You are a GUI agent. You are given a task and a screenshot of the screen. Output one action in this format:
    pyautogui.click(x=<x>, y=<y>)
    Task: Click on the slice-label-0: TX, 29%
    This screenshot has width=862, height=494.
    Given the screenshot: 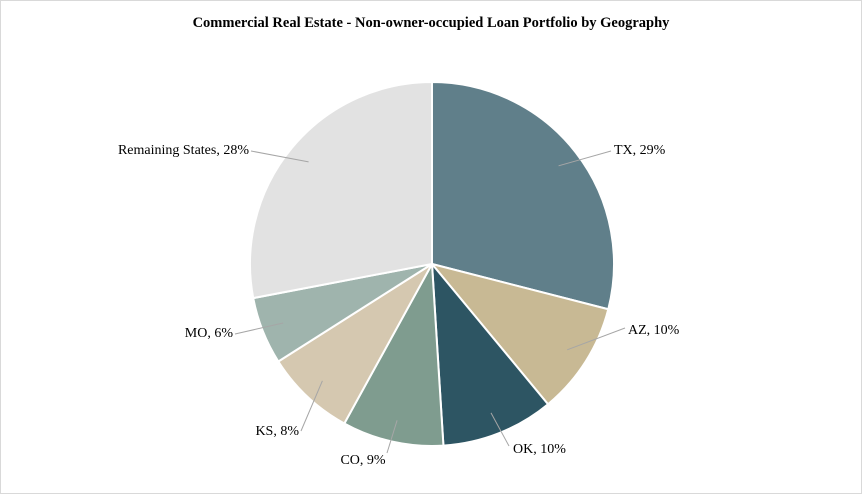 What is the action you would take?
    pyautogui.click(x=640, y=150)
    